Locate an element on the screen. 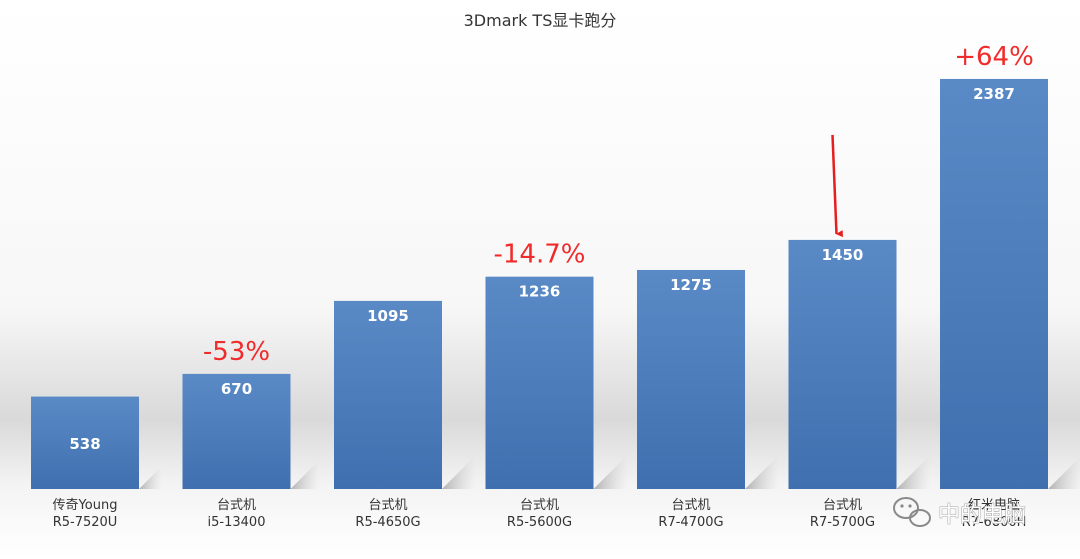 Image resolution: width=1080 pixels, height=559 pixels. value-label-1: 670 is located at coordinates (236, 389).